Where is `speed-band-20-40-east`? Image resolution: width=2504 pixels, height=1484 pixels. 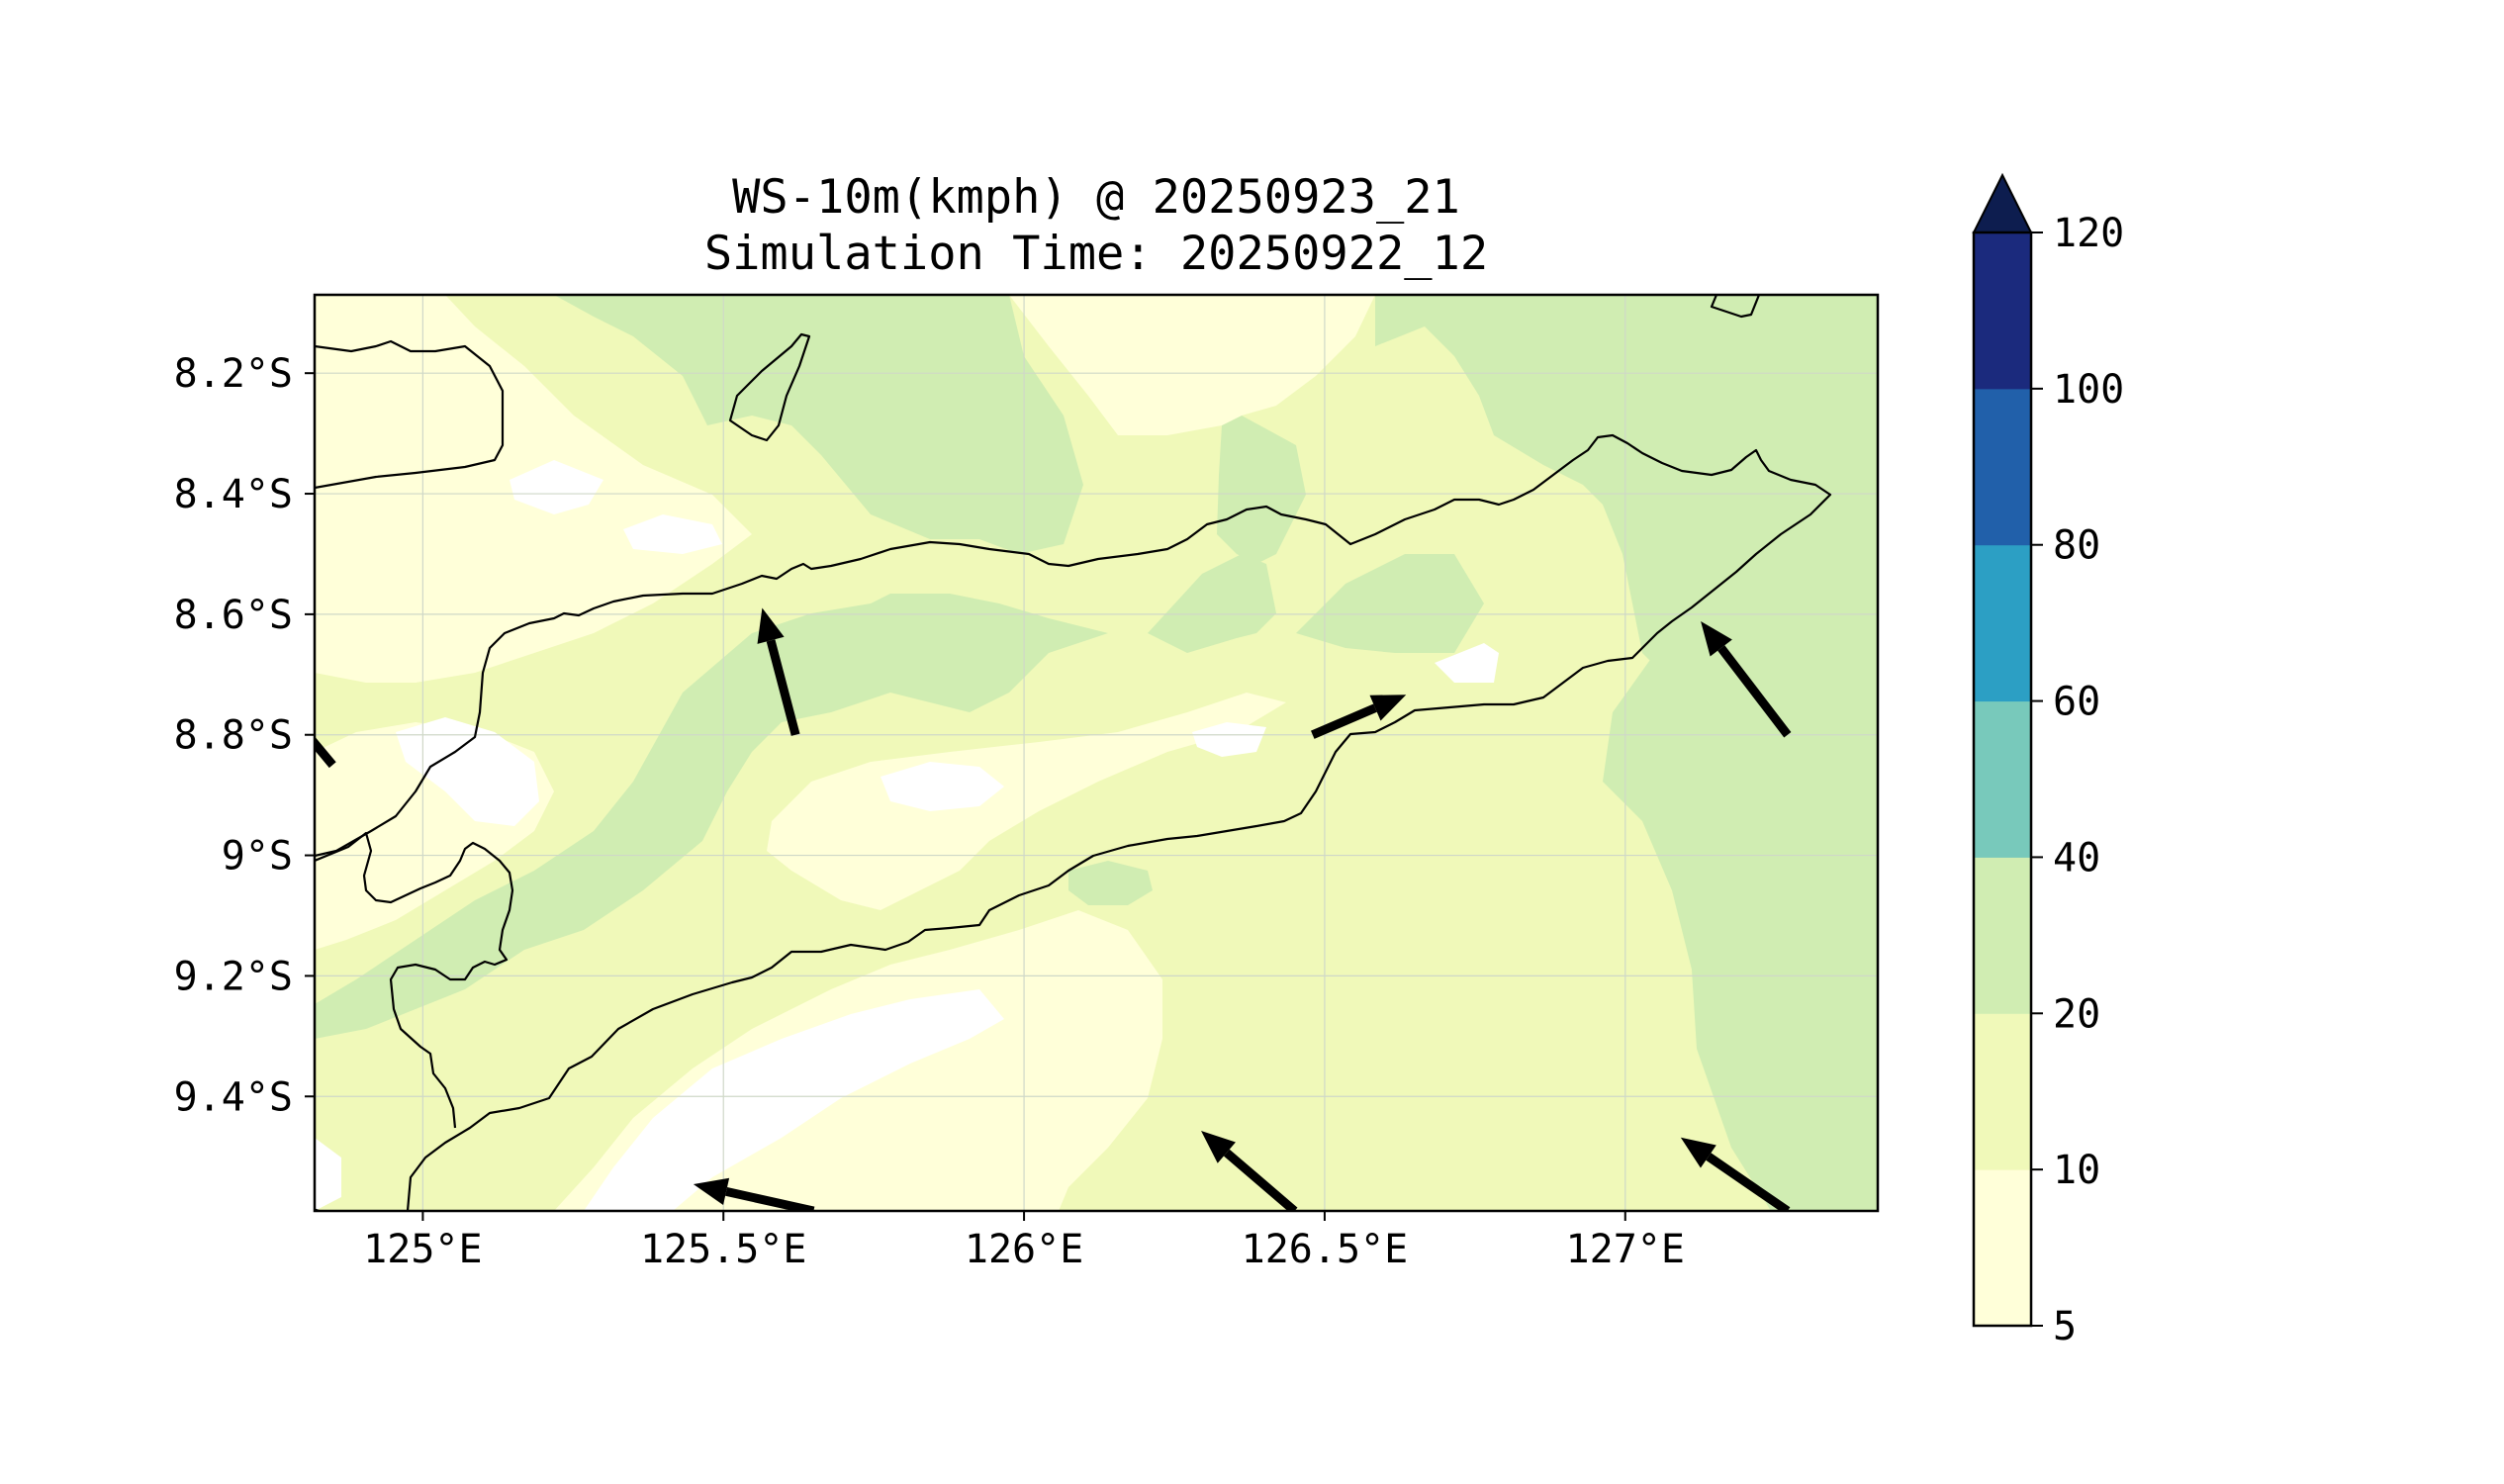
speed-band-20-40-east is located at coordinates (1740, 838).